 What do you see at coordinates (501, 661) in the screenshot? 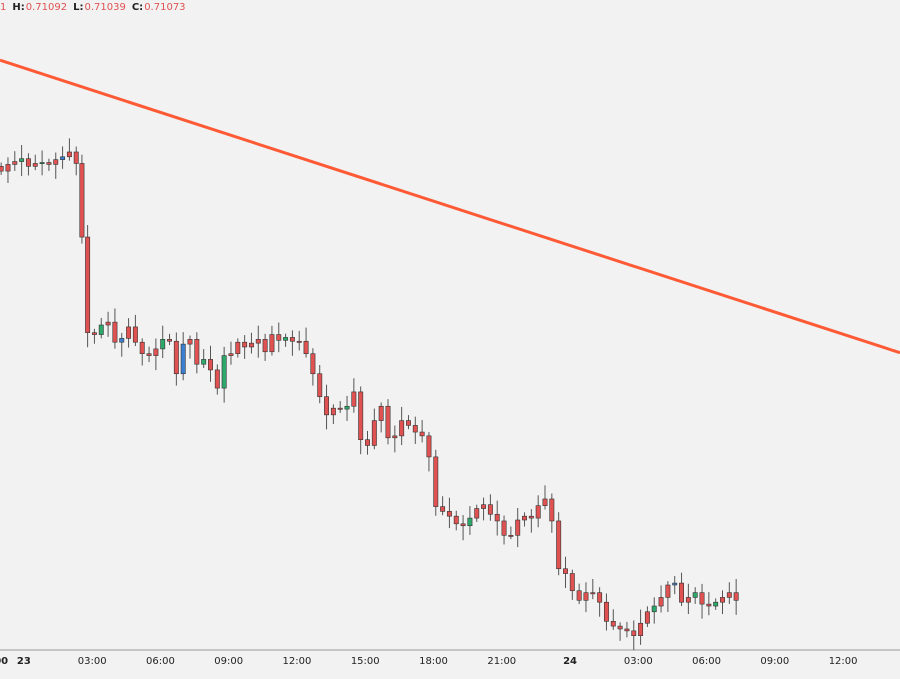
I see `x-tick-label: 21:00` at bounding box center [501, 661].